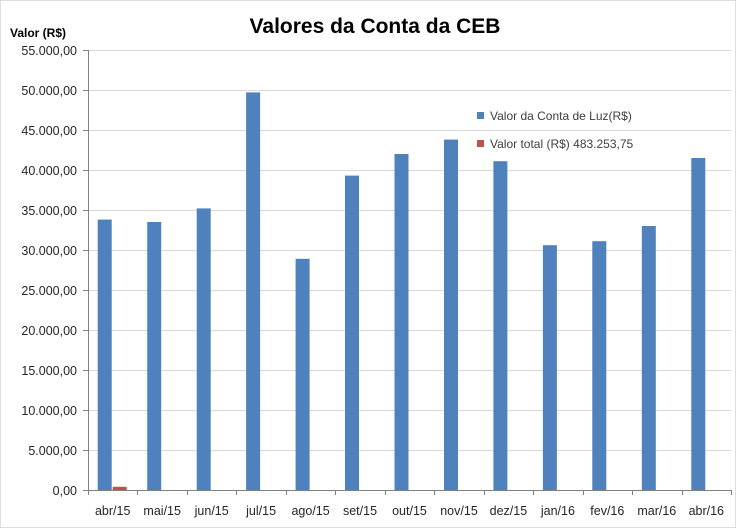 The height and width of the screenshot is (528, 736). I want to click on legend-item-1: Valor da Conta de Luz(R$), so click(554, 116).